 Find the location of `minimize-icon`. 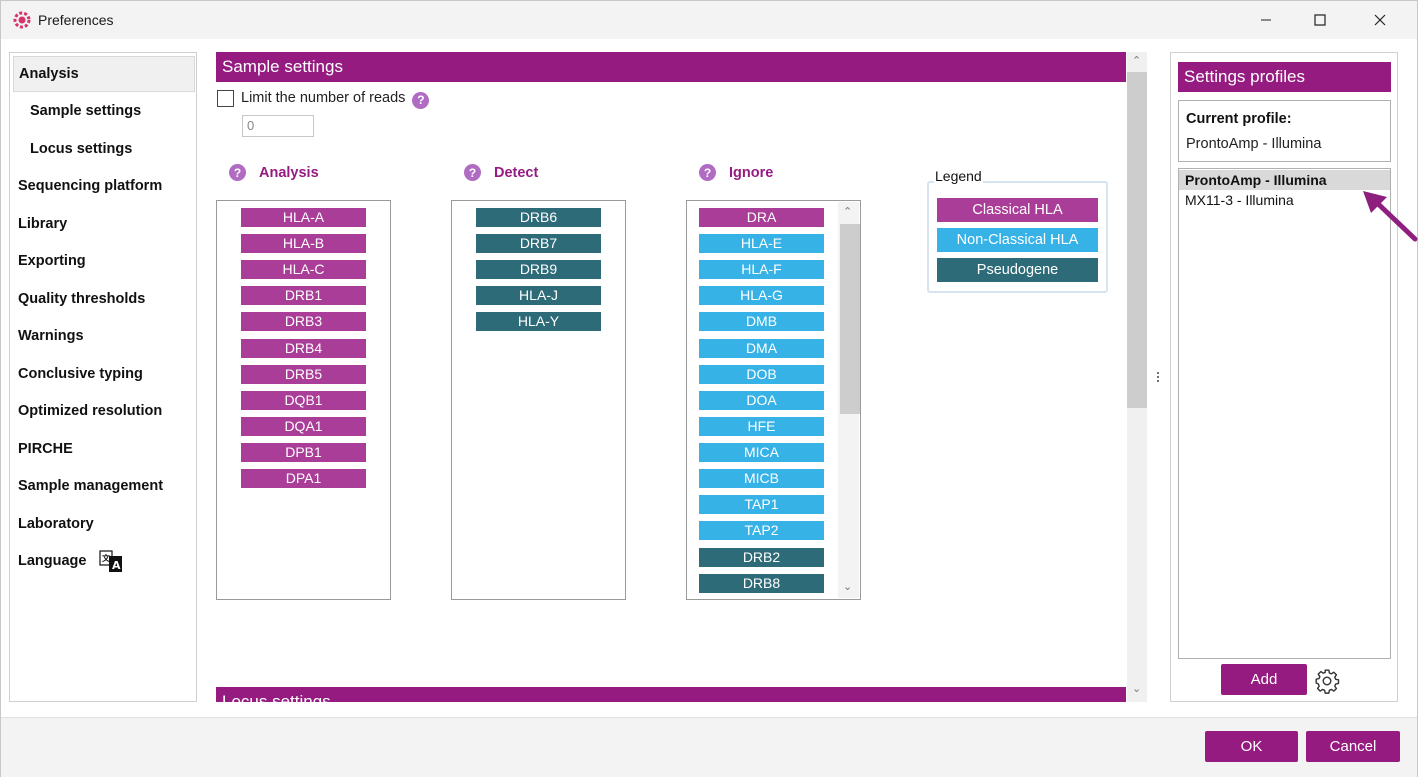

minimize-icon is located at coordinates (1266, 20).